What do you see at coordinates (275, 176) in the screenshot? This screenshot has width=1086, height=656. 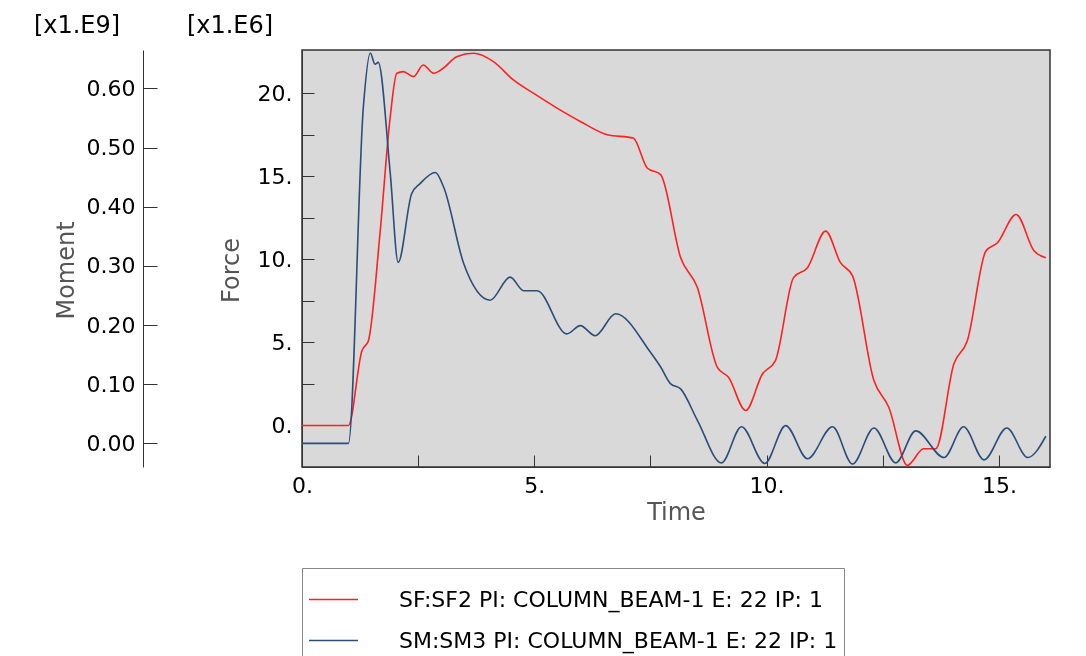 I see `y-tick-label: 15.` at bounding box center [275, 176].